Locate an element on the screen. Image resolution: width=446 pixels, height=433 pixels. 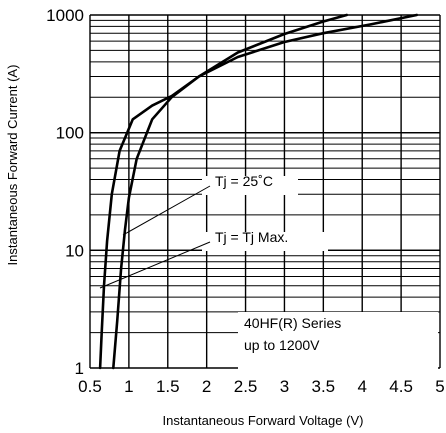
y-tick-label: 100 is located at coordinates (70, 133).